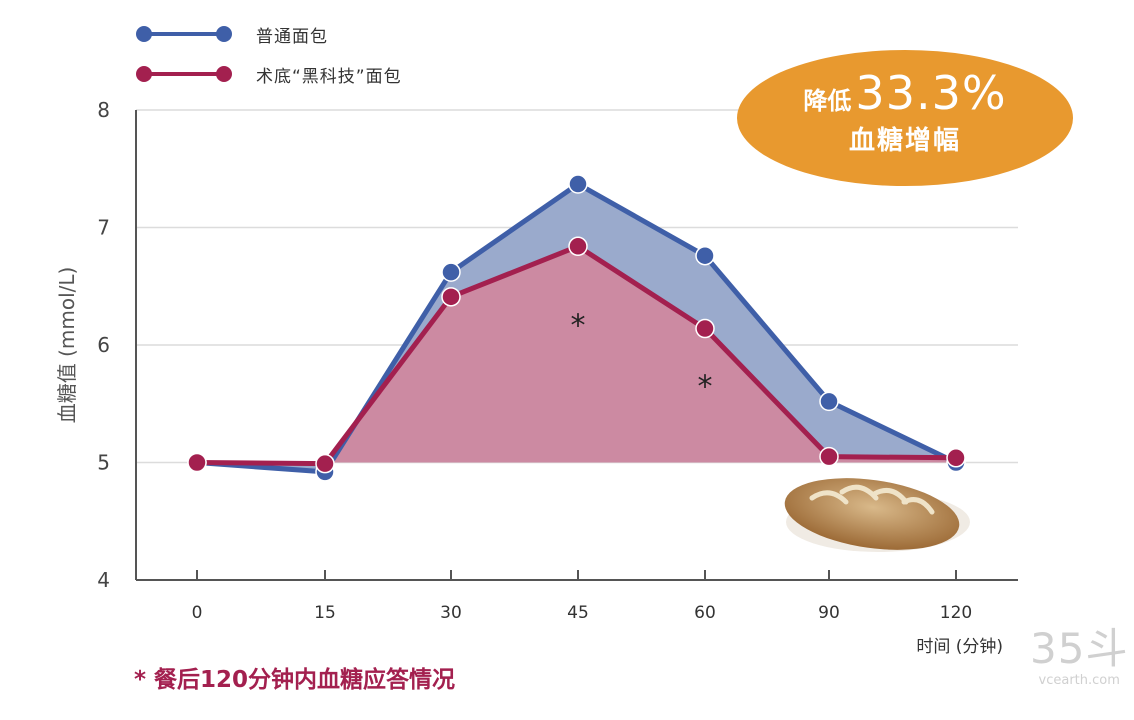  I want to click on watermark: 35斗 vcearth.com, so click(1079, 656).